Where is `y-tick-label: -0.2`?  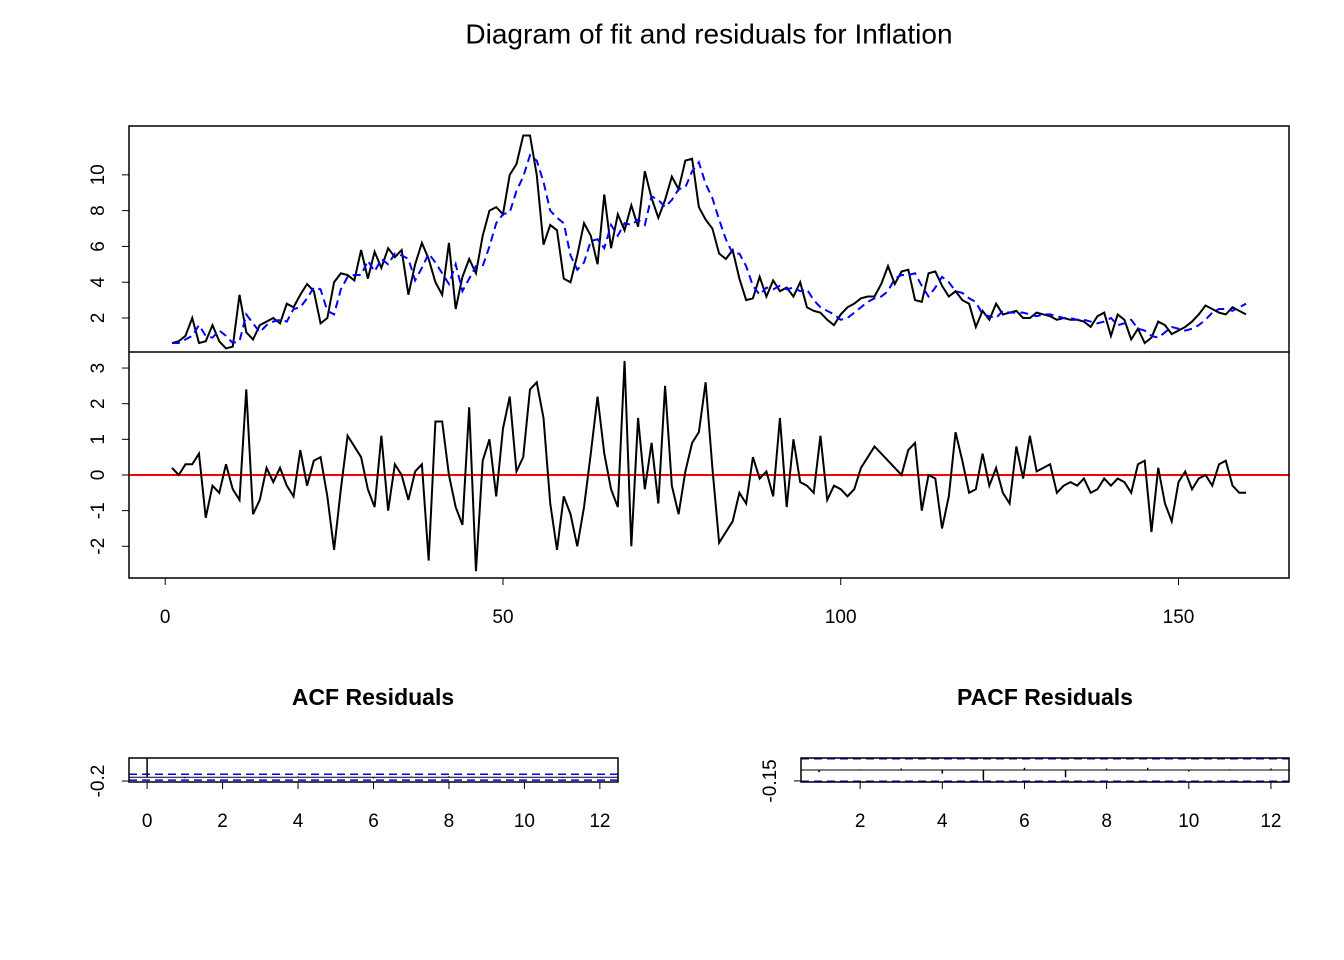 y-tick-label: -0.2 is located at coordinates (98, 781).